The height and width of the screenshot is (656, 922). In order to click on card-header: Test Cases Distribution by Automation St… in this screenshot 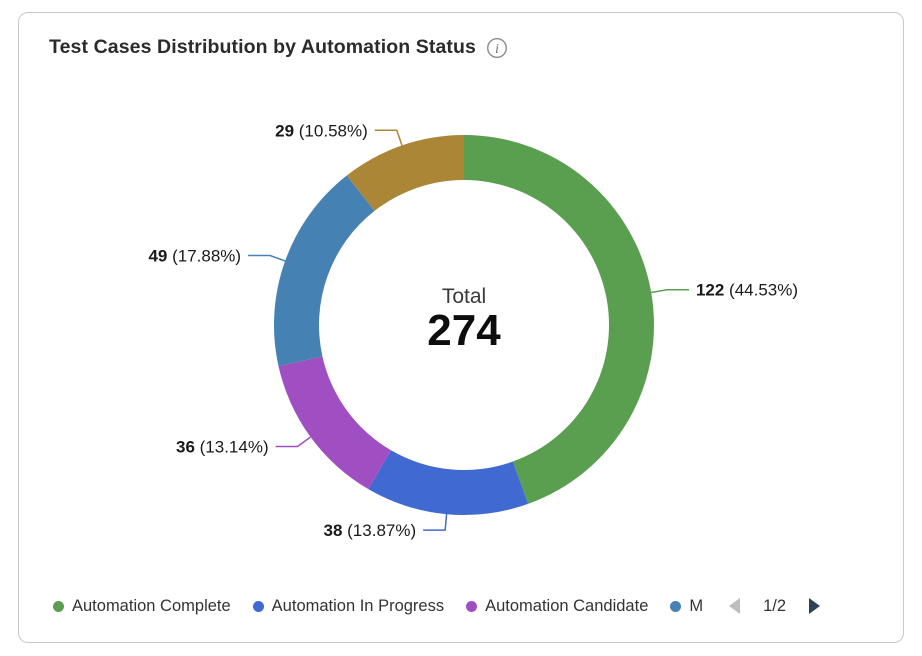, I will do `click(278, 47)`.